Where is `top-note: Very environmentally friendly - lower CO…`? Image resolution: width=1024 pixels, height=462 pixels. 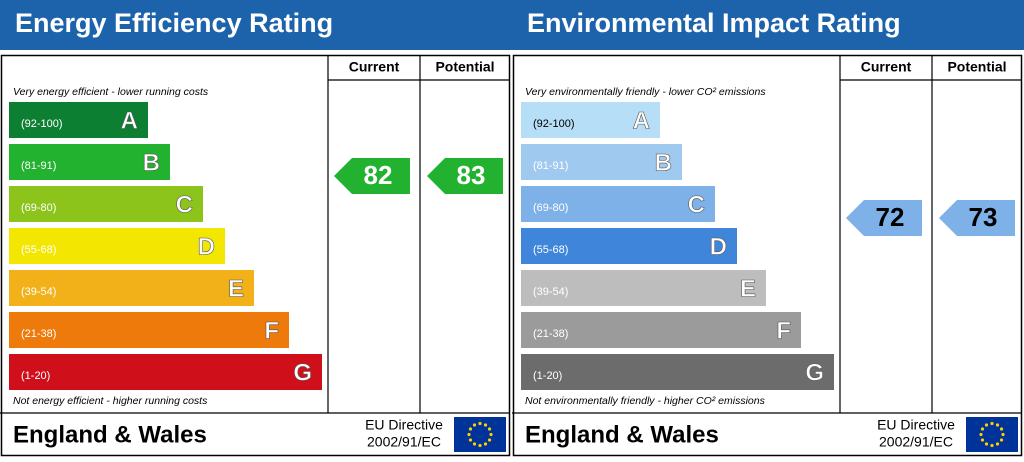
top-note: Very environmentally friendly - lower CO… is located at coordinates (645, 92).